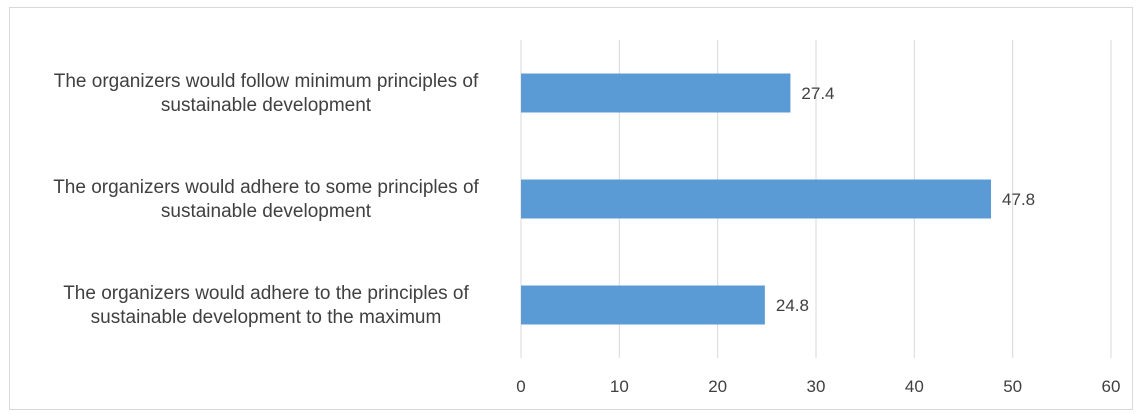  What do you see at coordinates (817, 93) in the screenshot?
I see `data-label: 27.4` at bounding box center [817, 93].